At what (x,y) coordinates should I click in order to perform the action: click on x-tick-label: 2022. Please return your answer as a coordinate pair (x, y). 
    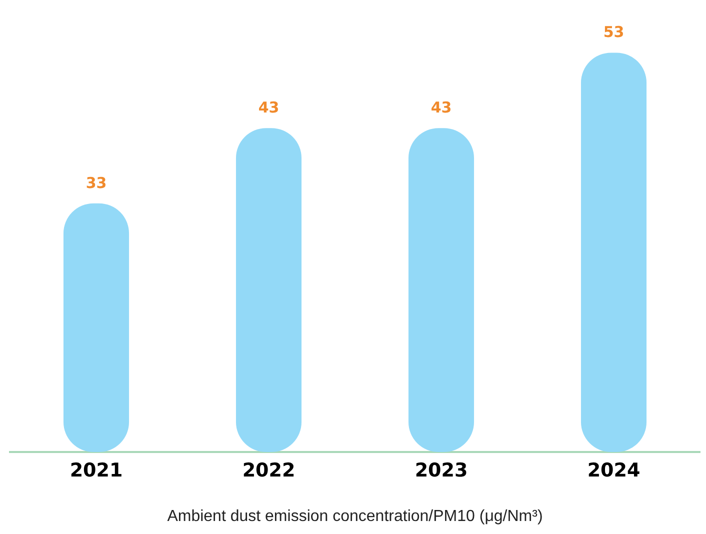
    Looking at the image, I should click on (269, 470).